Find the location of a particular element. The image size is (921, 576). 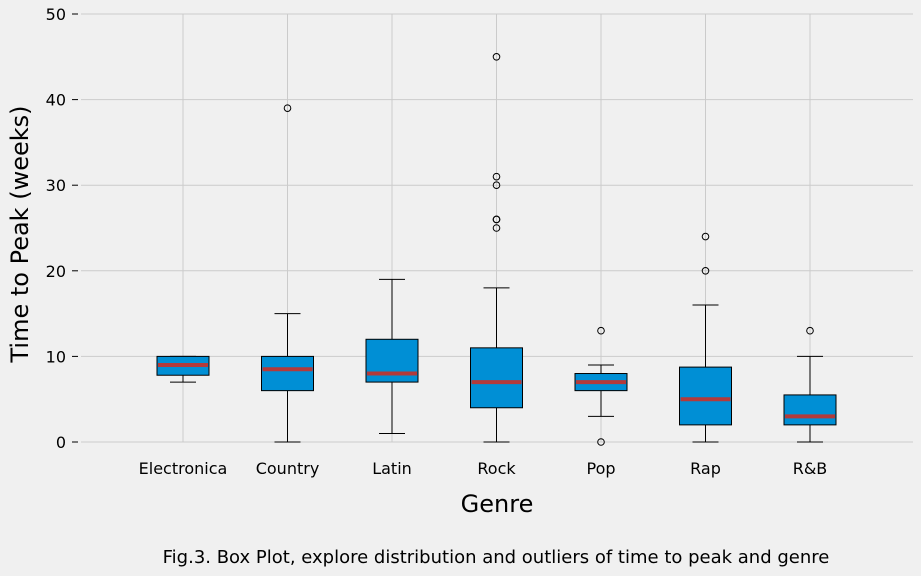

box-pop is located at coordinates (601, 386).